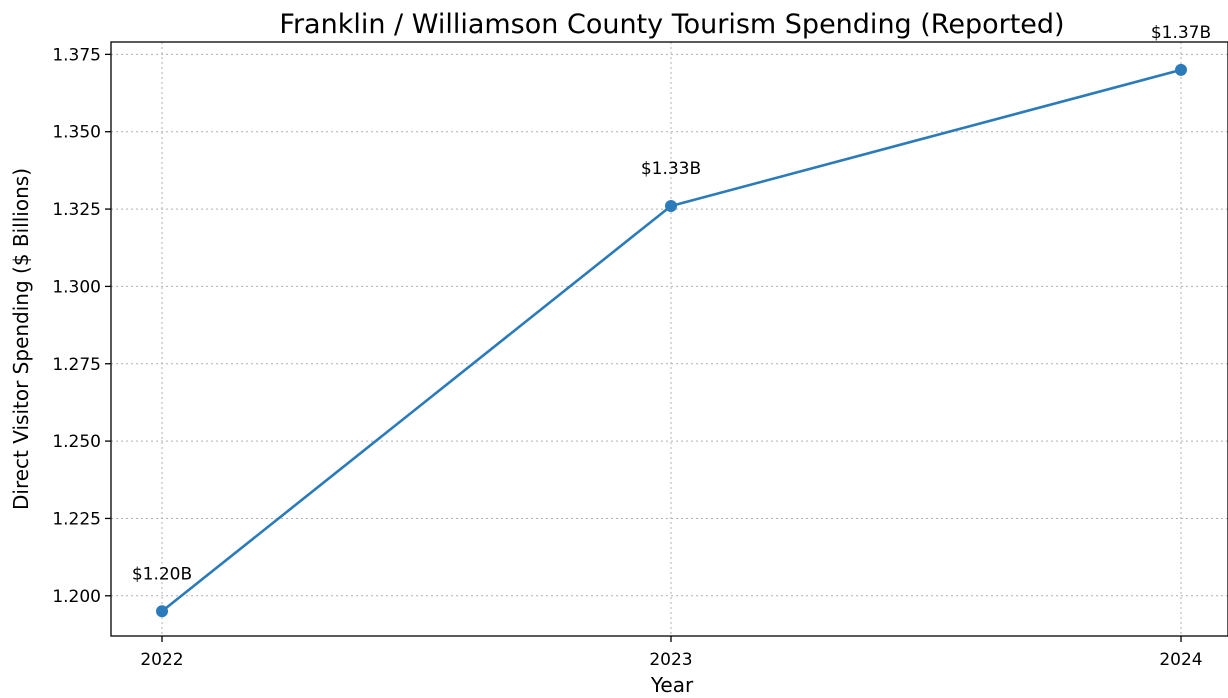  Describe the element at coordinates (76, 287) in the screenshot. I see `y-tick-label: 1.300` at that location.